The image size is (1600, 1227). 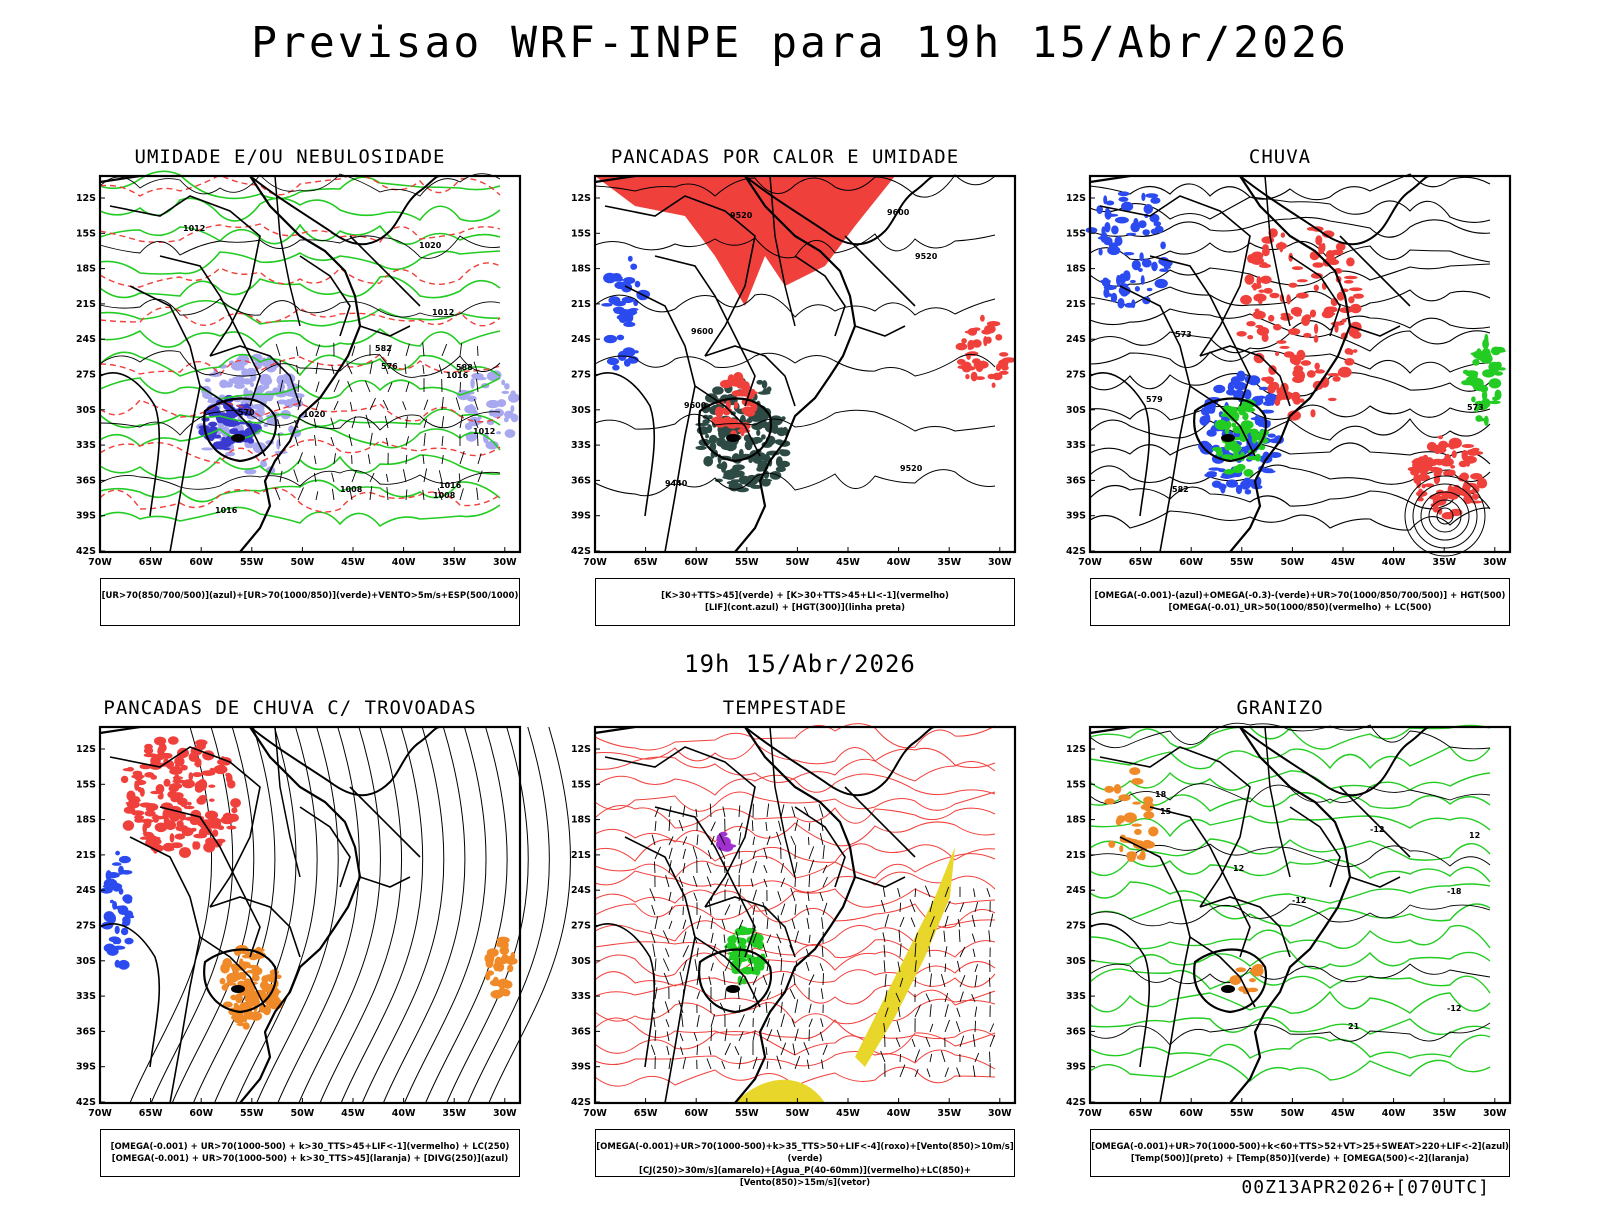 What do you see at coordinates (1076, 304) in the screenshot?
I see `lat-tick-label: 21S` at bounding box center [1076, 304].